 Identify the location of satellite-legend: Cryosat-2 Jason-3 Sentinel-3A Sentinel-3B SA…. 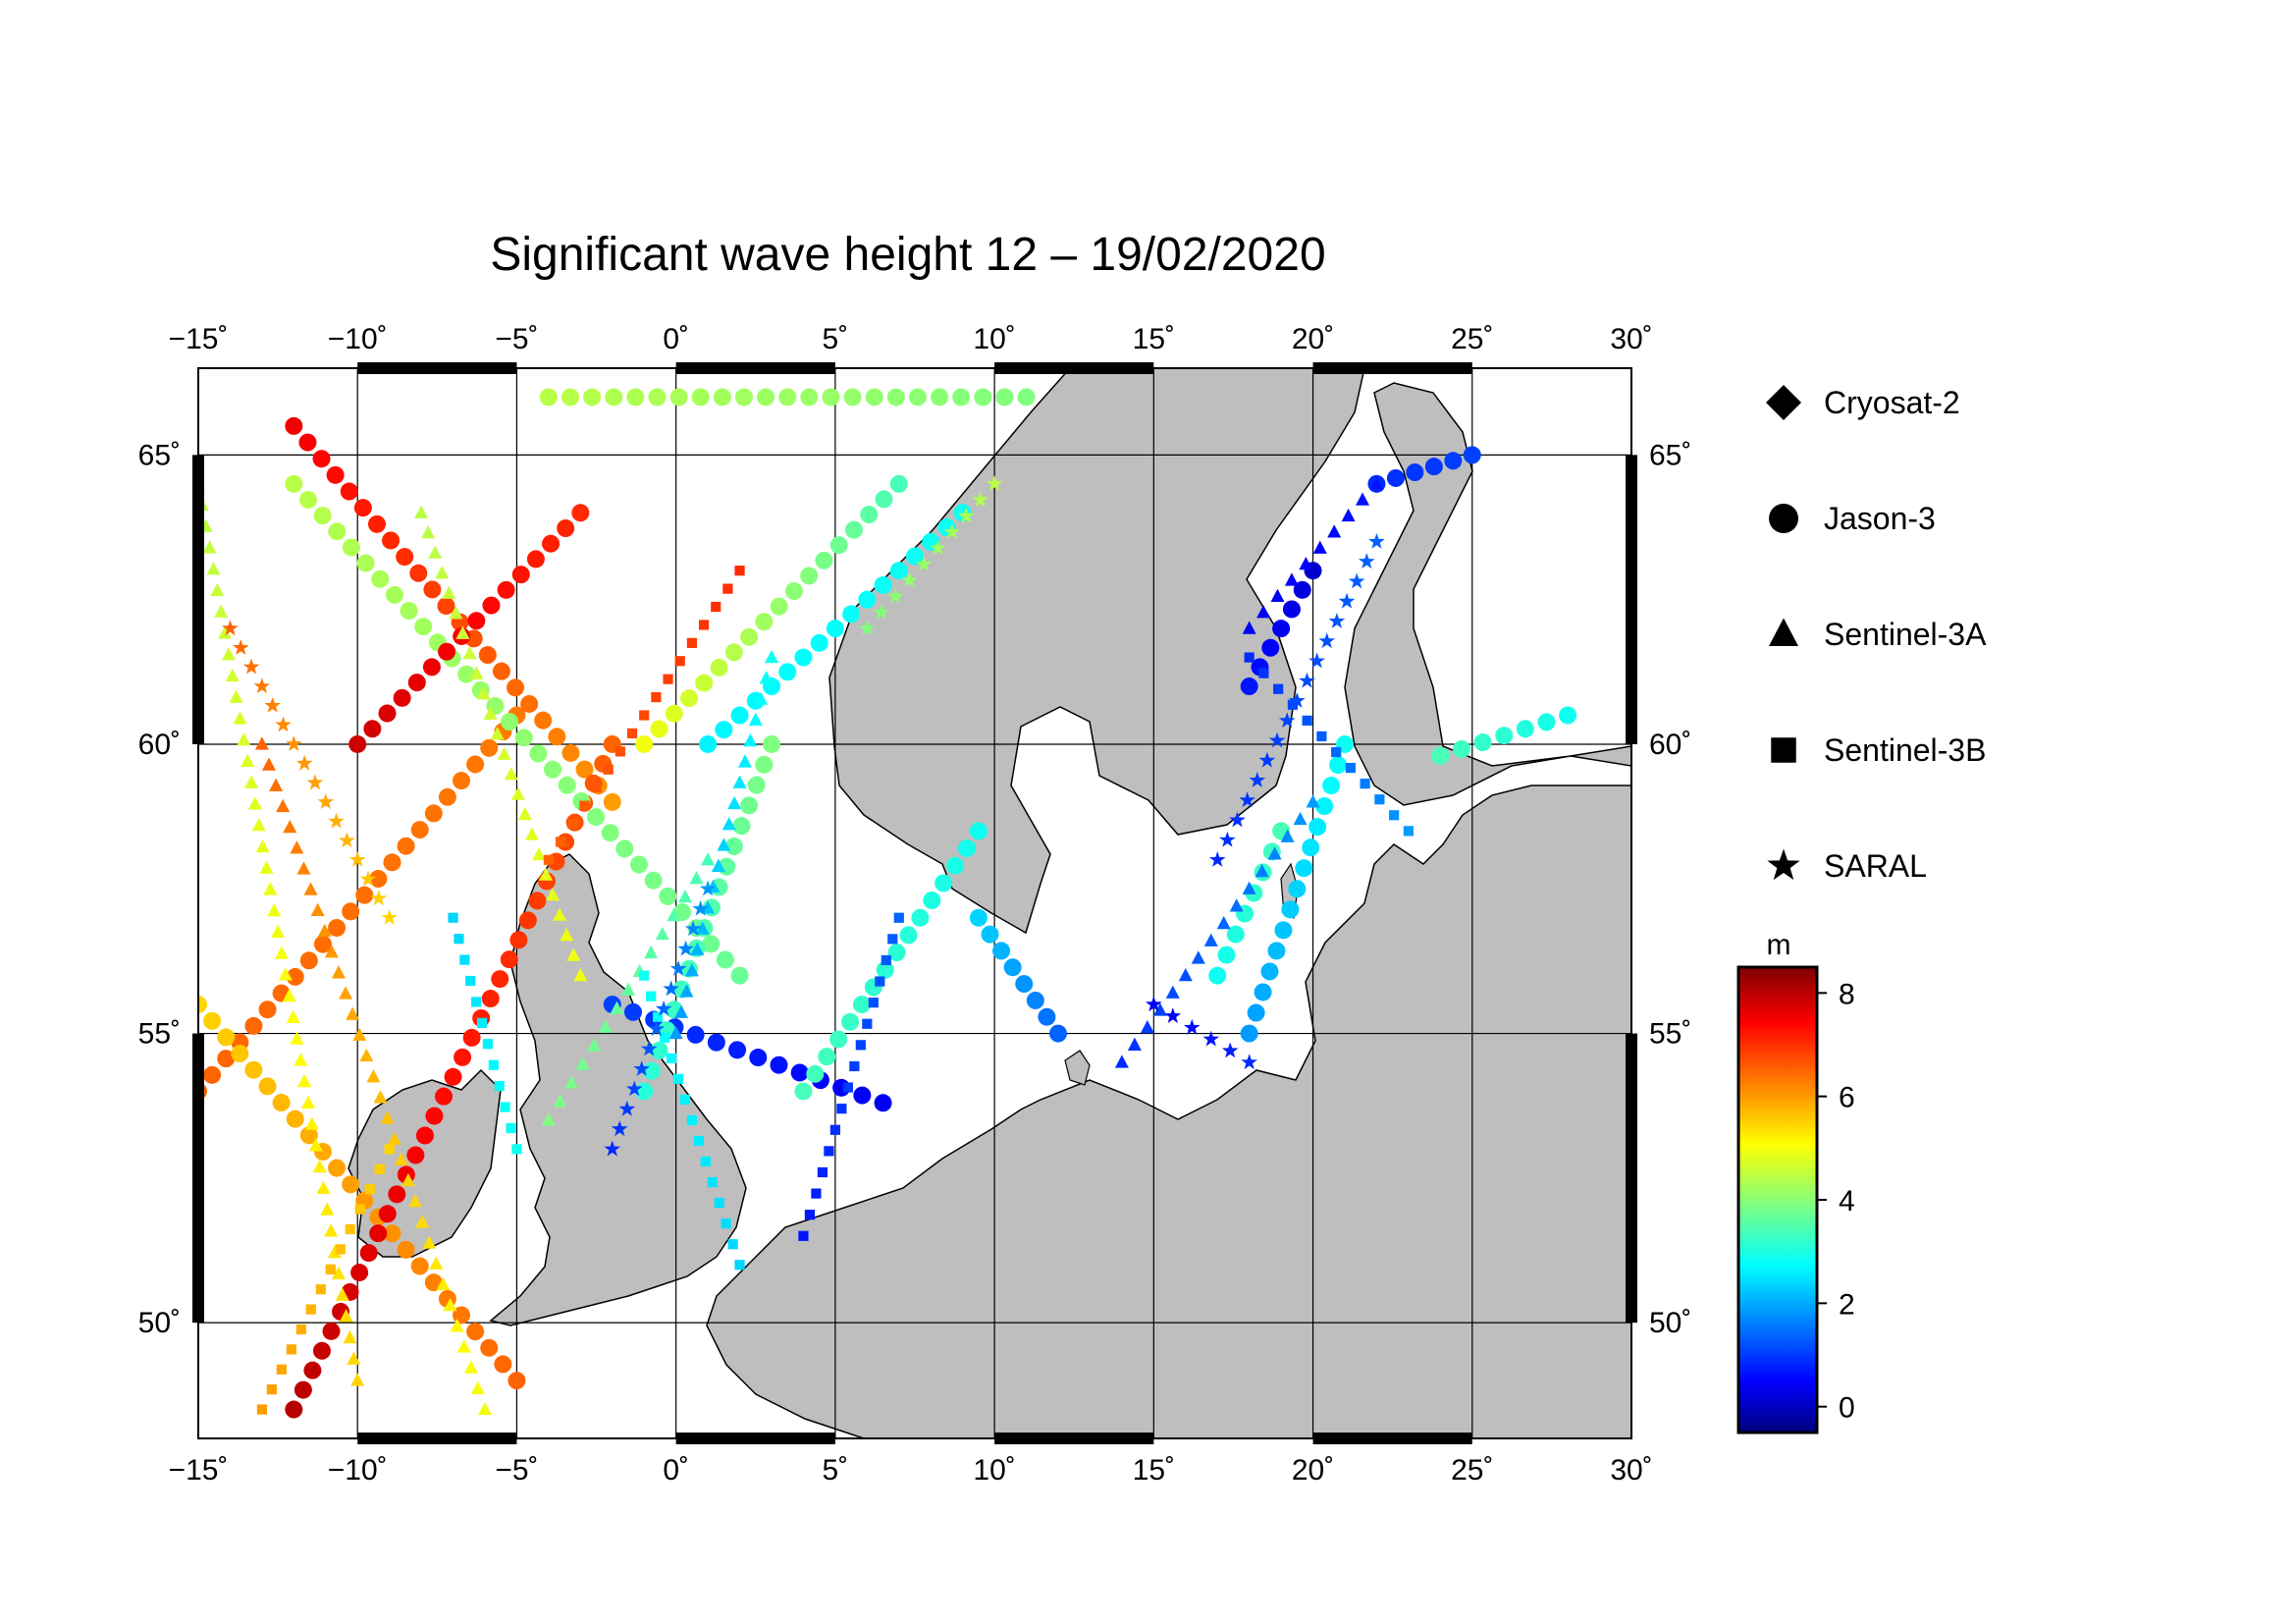
(1876, 634).